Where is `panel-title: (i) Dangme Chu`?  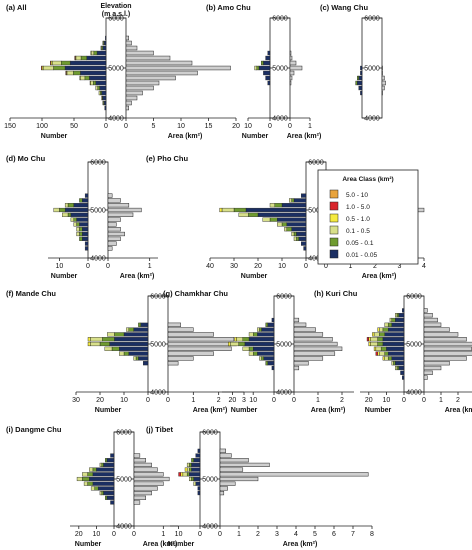 panel-title: (i) Dangme Chu is located at coordinates (34, 429).